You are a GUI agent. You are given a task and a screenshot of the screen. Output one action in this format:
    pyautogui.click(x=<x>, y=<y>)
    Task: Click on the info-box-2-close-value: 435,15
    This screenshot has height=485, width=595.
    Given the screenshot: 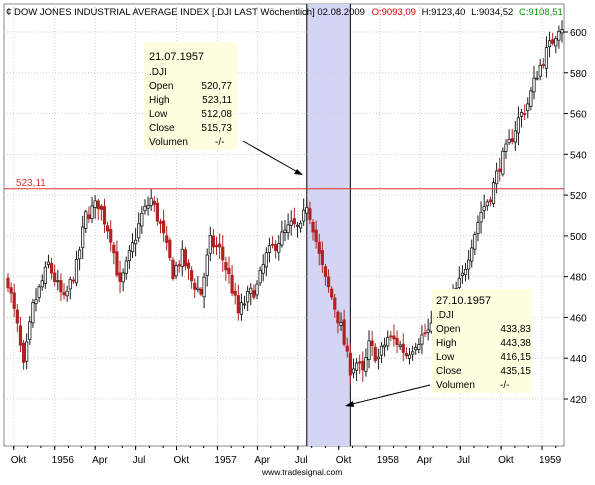 What is the action you would take?
    pyautogui.click(x=515, y=371)
    